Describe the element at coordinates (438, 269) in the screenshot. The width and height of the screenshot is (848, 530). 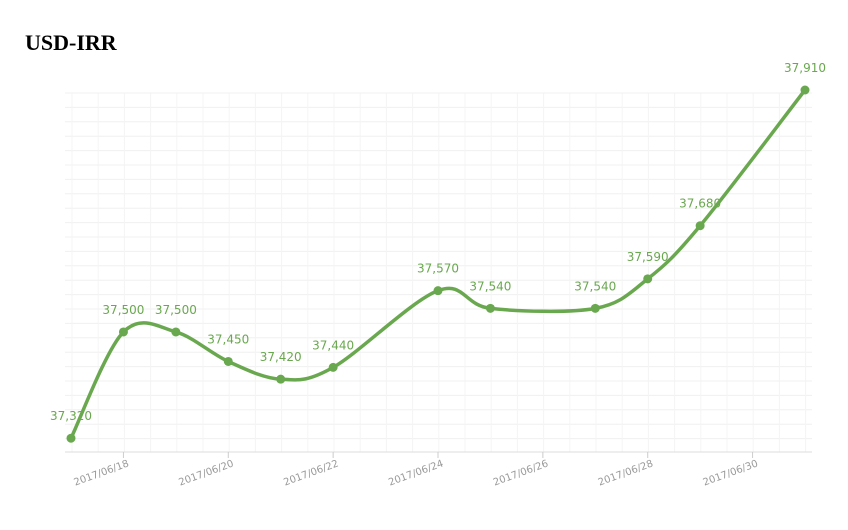
I see `value-label: 37,570` at that location.